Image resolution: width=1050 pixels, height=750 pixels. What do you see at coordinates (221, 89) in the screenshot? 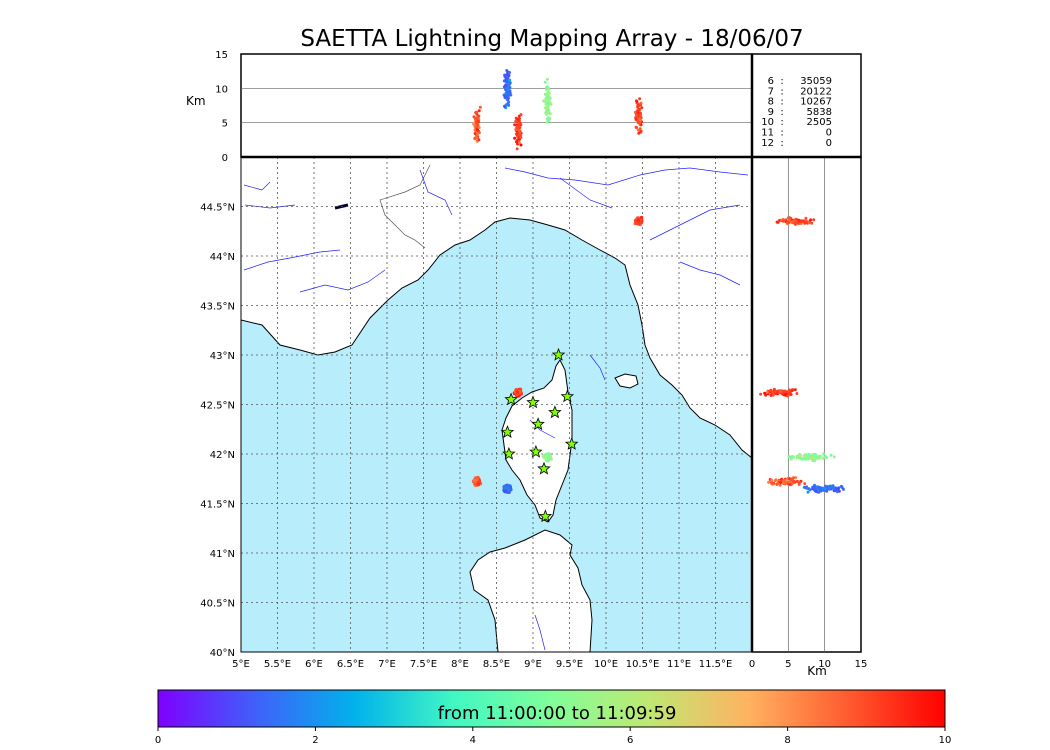
I see `altitude-lon-tick-label: 10` at bounding box center [221, 89].